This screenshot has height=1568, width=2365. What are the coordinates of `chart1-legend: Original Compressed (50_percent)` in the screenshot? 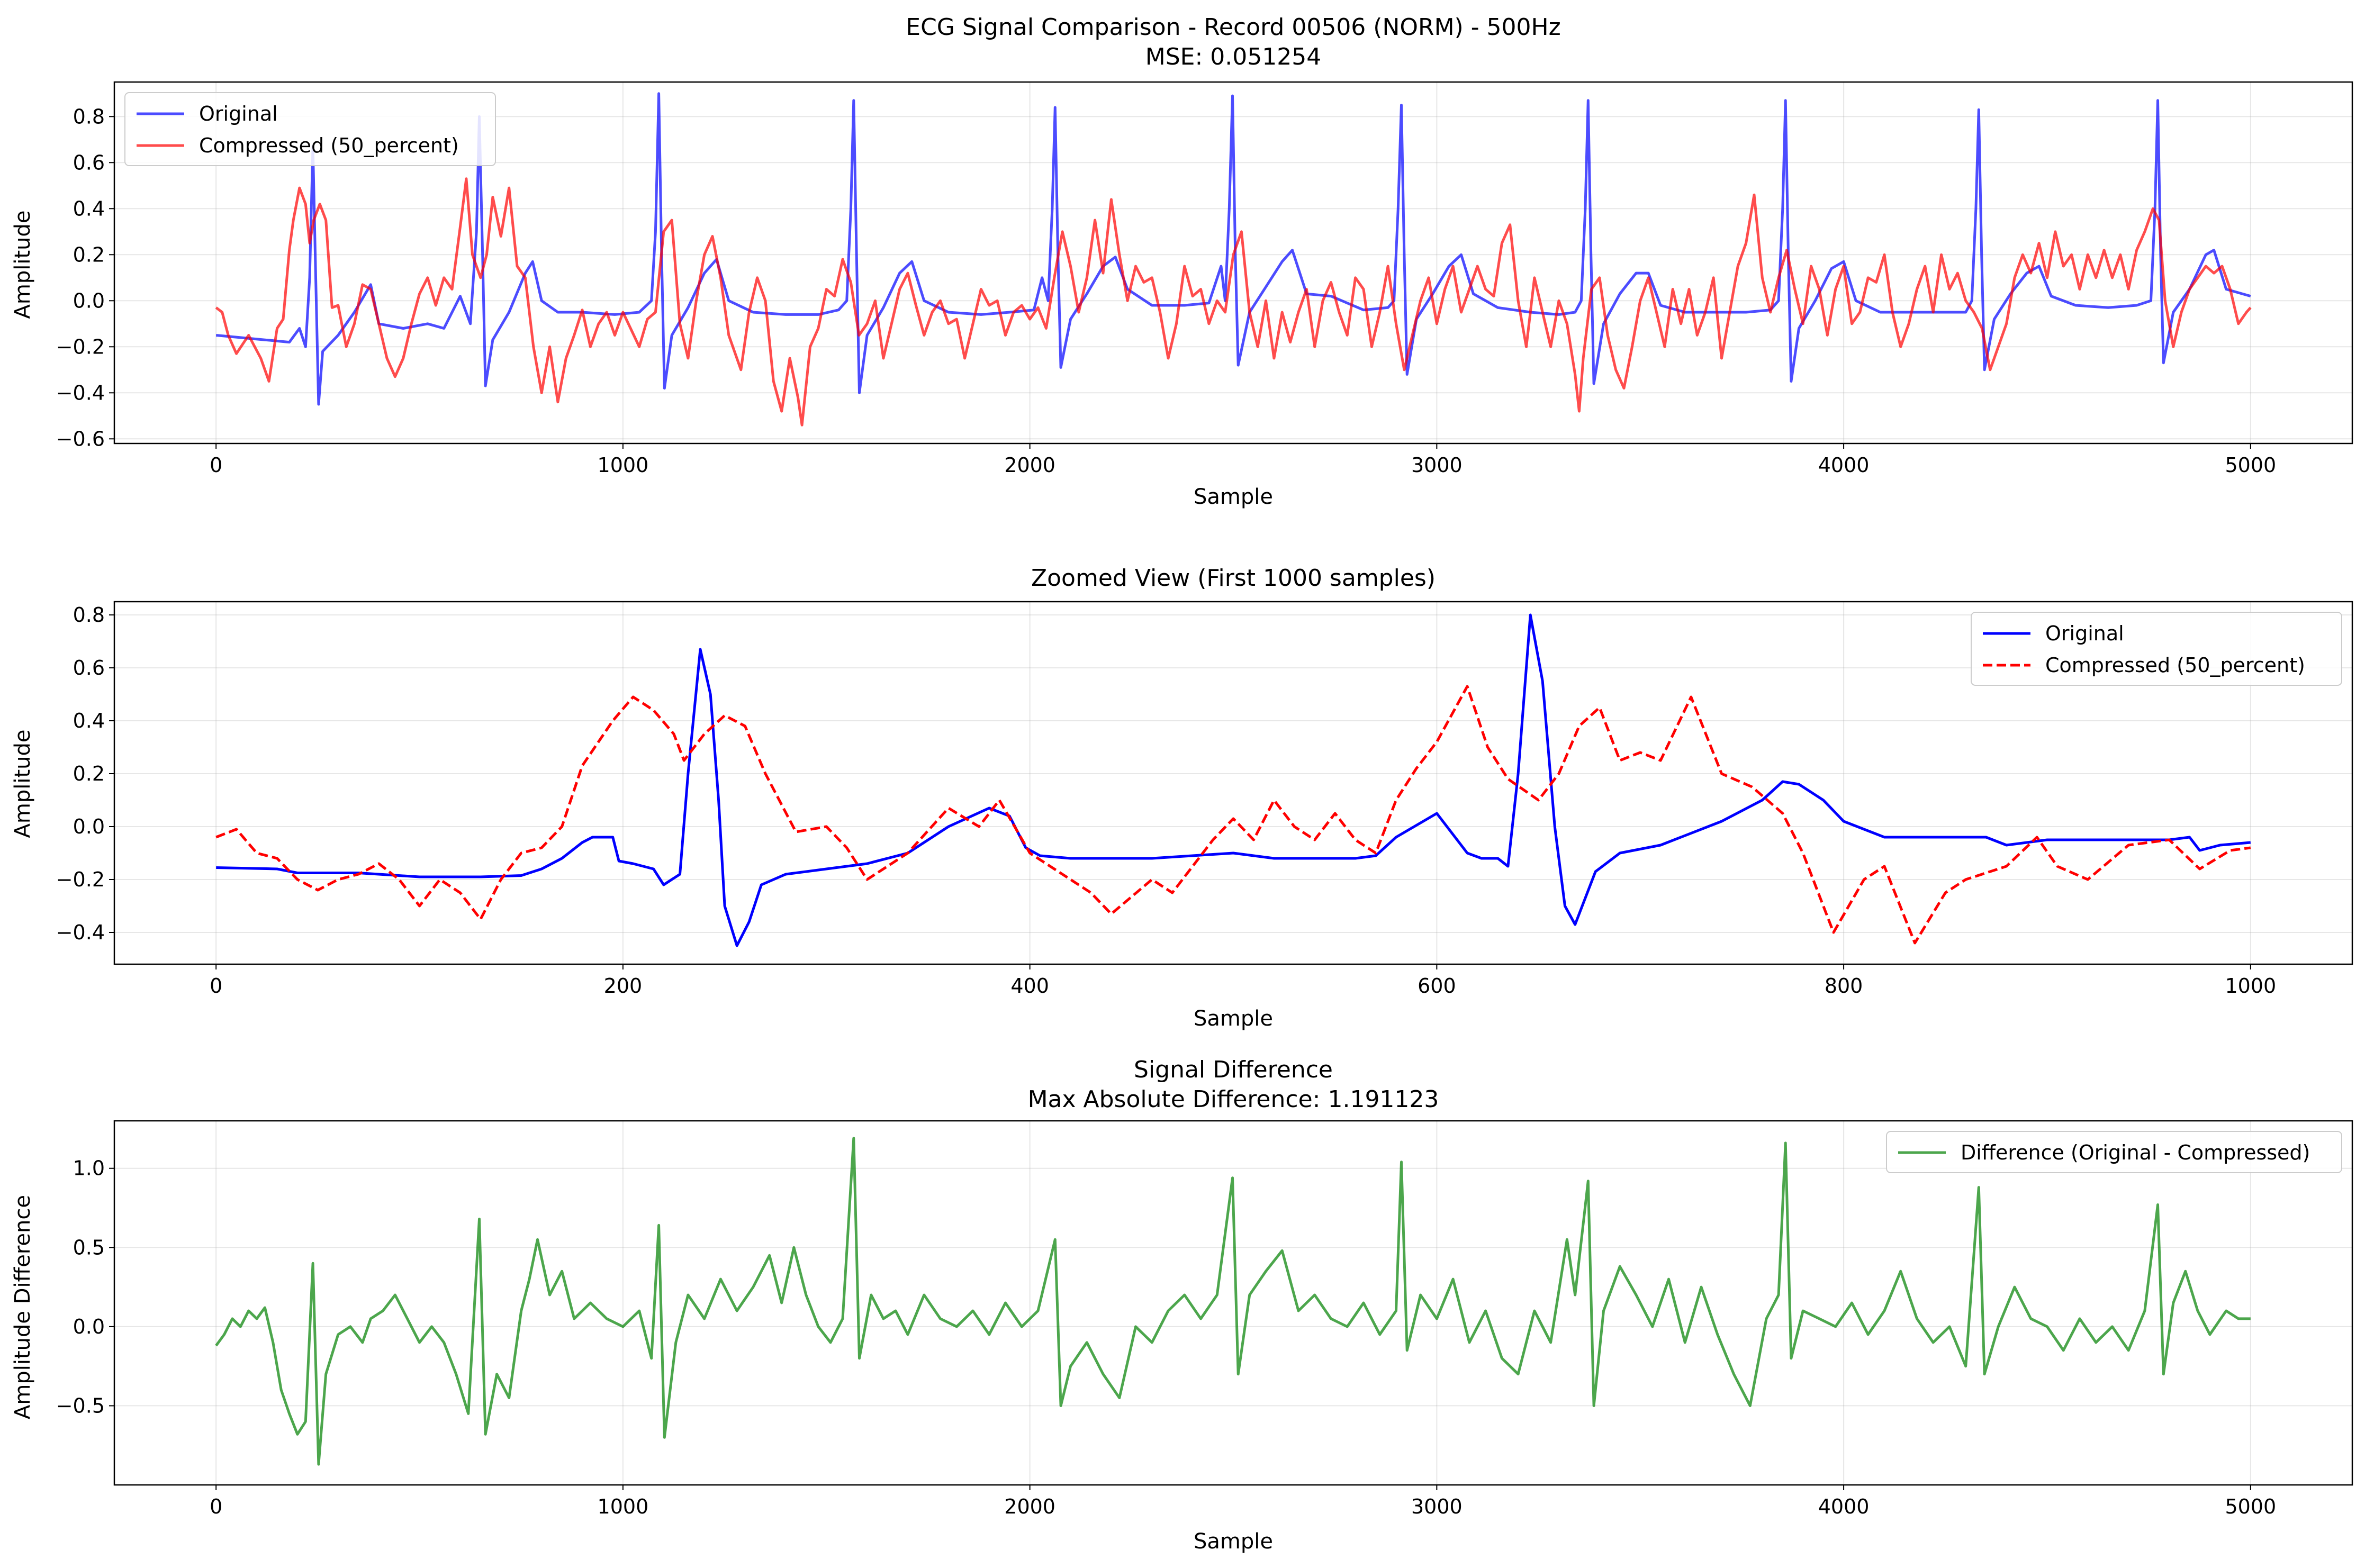 It's located at (310, 129).